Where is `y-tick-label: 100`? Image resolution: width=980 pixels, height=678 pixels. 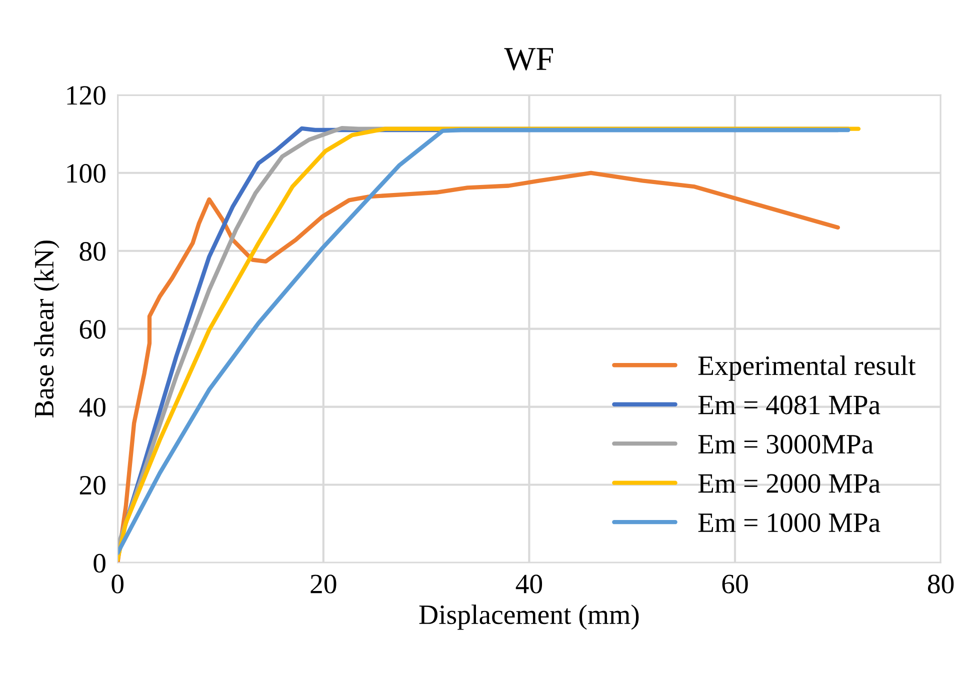 y-tick-label: 100 is located at coordinates (86, 173).